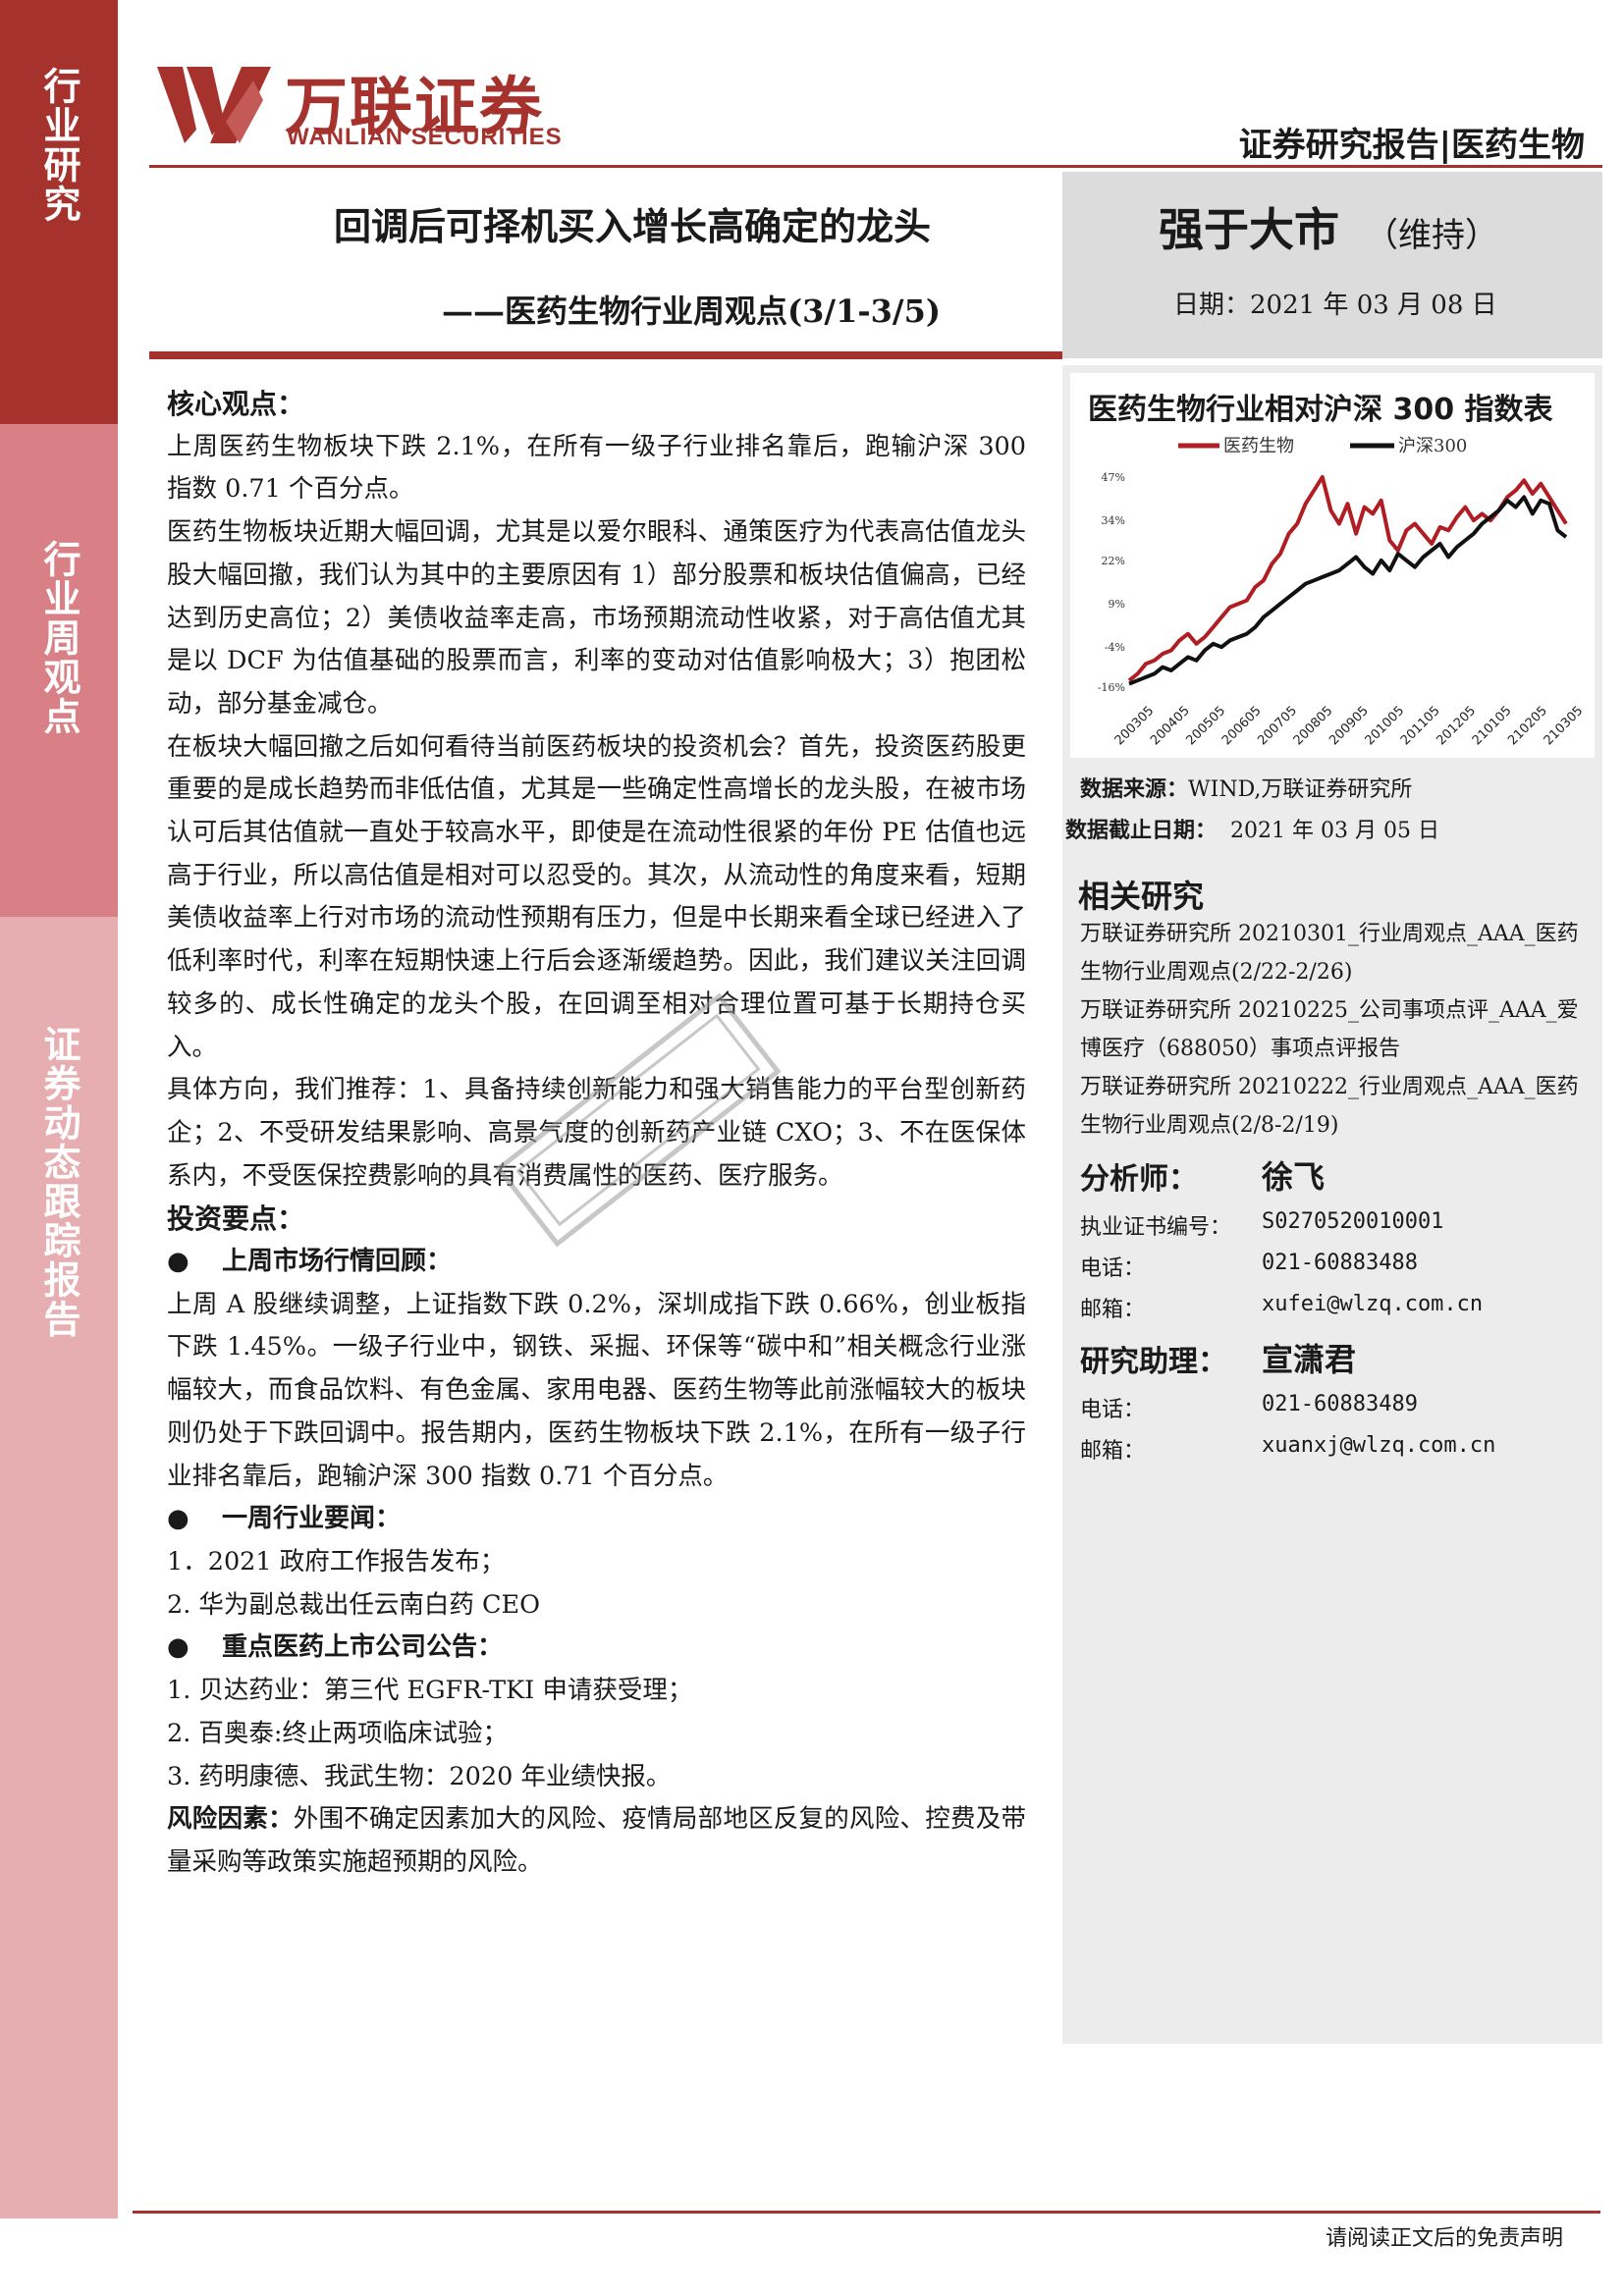  I want to click on analyst-phone-label: 电话：, so click(1112, 1266).